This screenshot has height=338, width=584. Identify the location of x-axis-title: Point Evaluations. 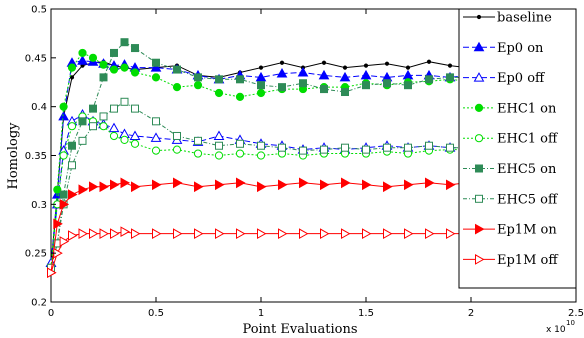
(299, 329).